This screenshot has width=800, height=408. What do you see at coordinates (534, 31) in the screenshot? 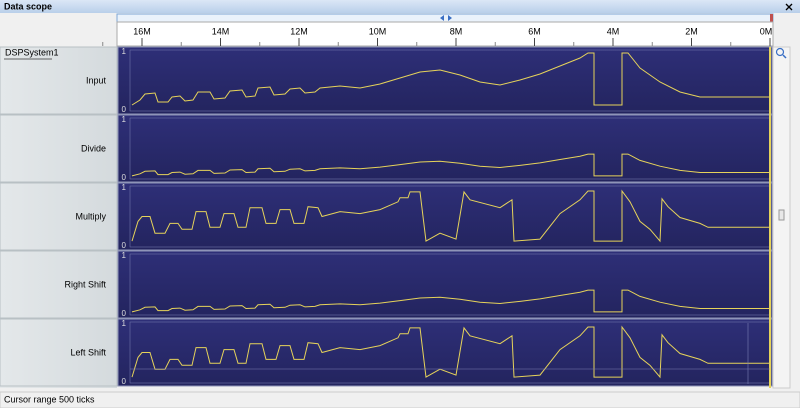
I see `ruler-label: 6M` at bounding box center [534, 31].